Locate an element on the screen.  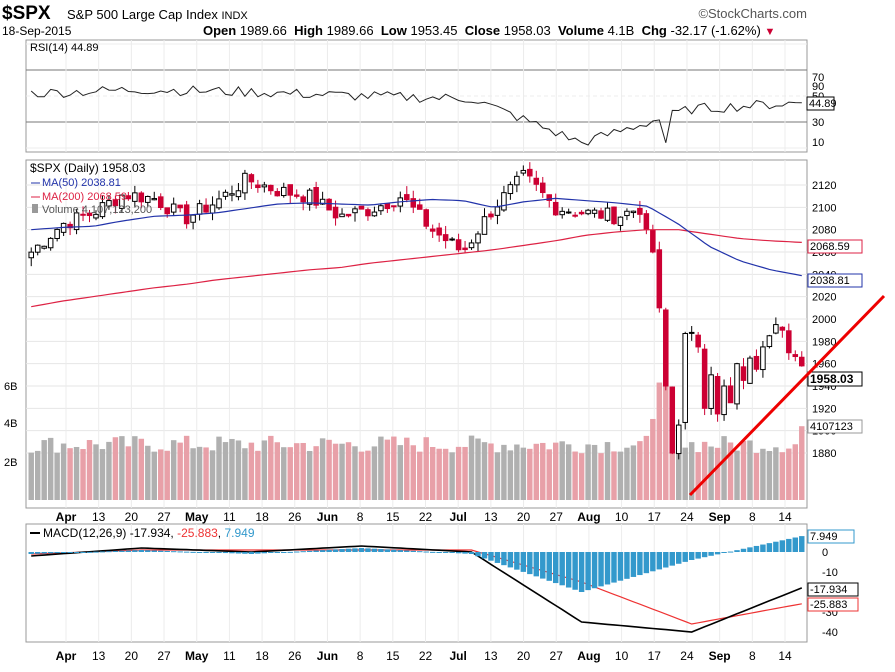
x-axis-tick-label: 11 is located at coordinates (229, 656).